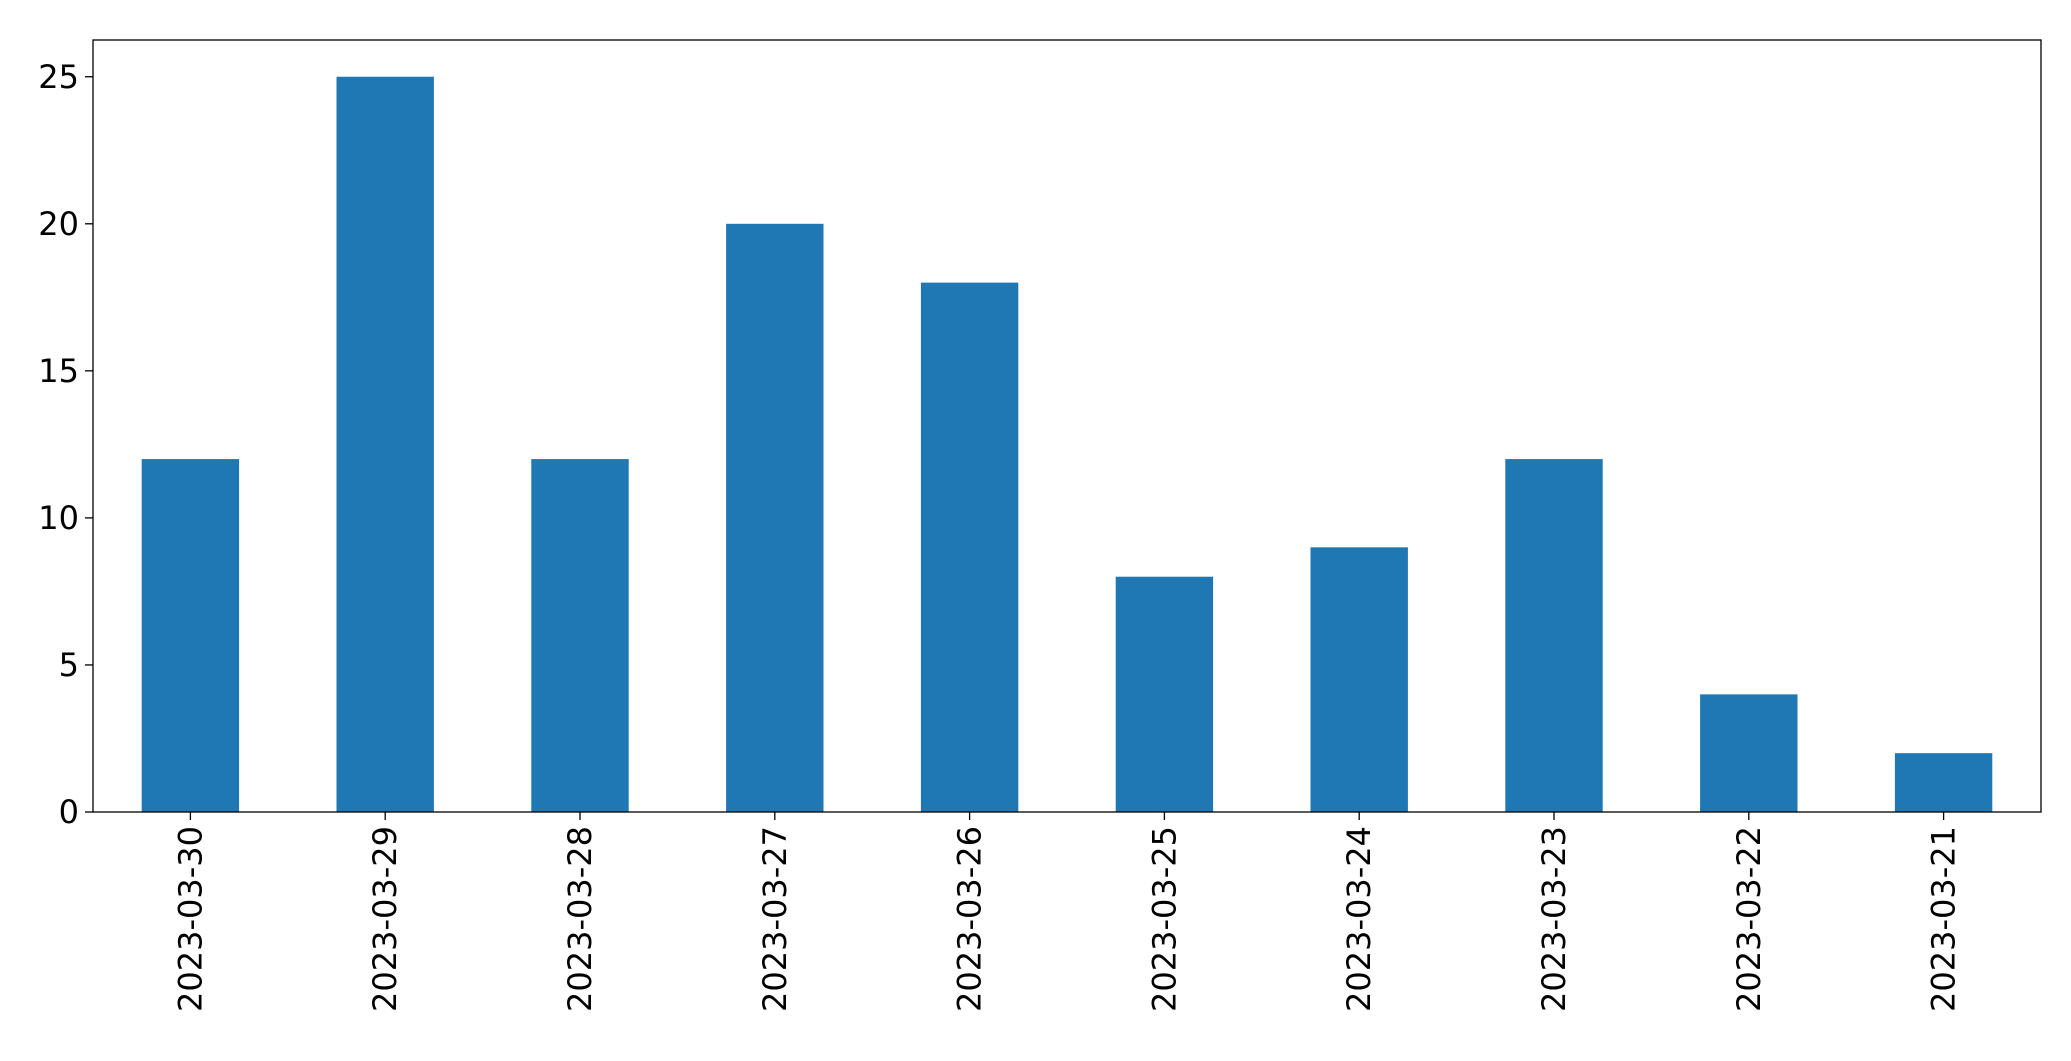 Image resolution: width=2071 pixels, height=1061 pixels. What do you see at coordinates (1164, 919) in the screenshot?
I see `x-tick-label: 2023-03-25` at bounding box center [1164, 919].